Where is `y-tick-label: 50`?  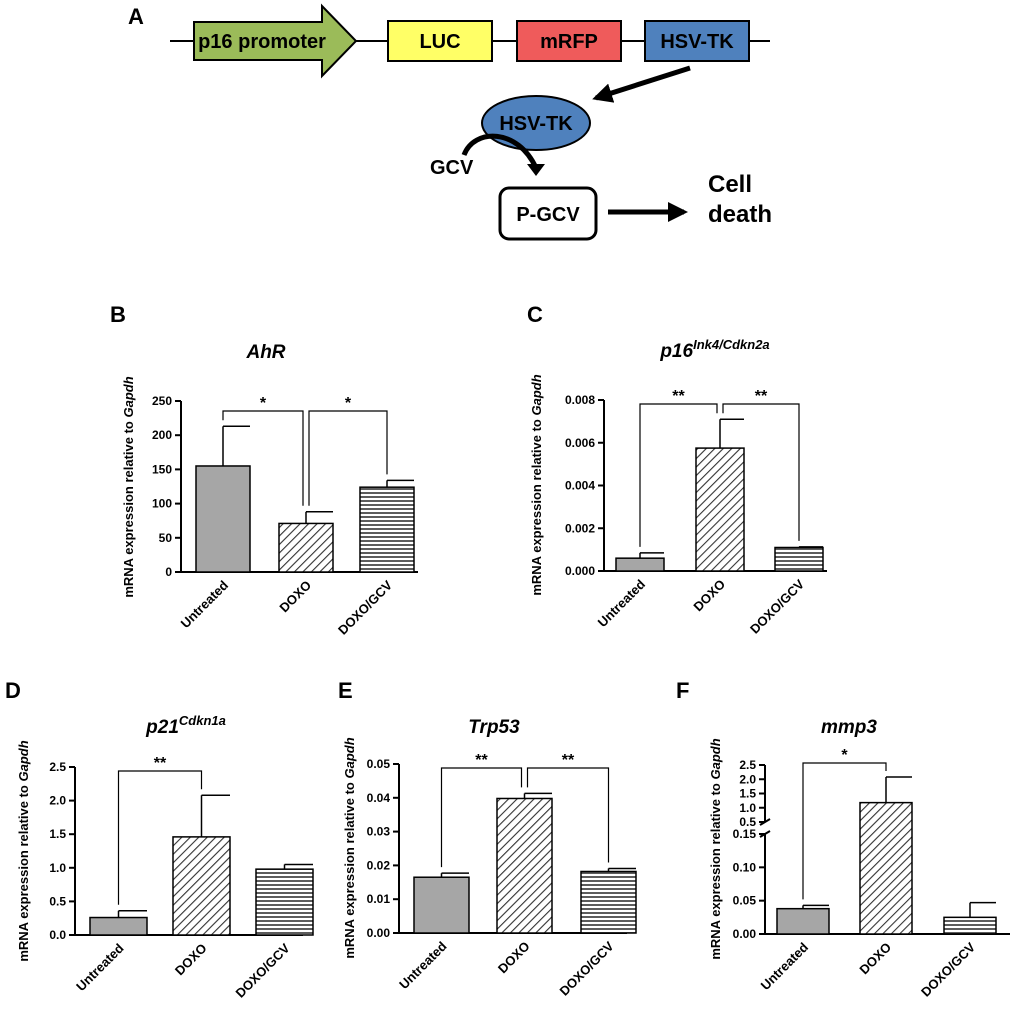
y-tick-label: 50 is located at coordinates (166, 538).